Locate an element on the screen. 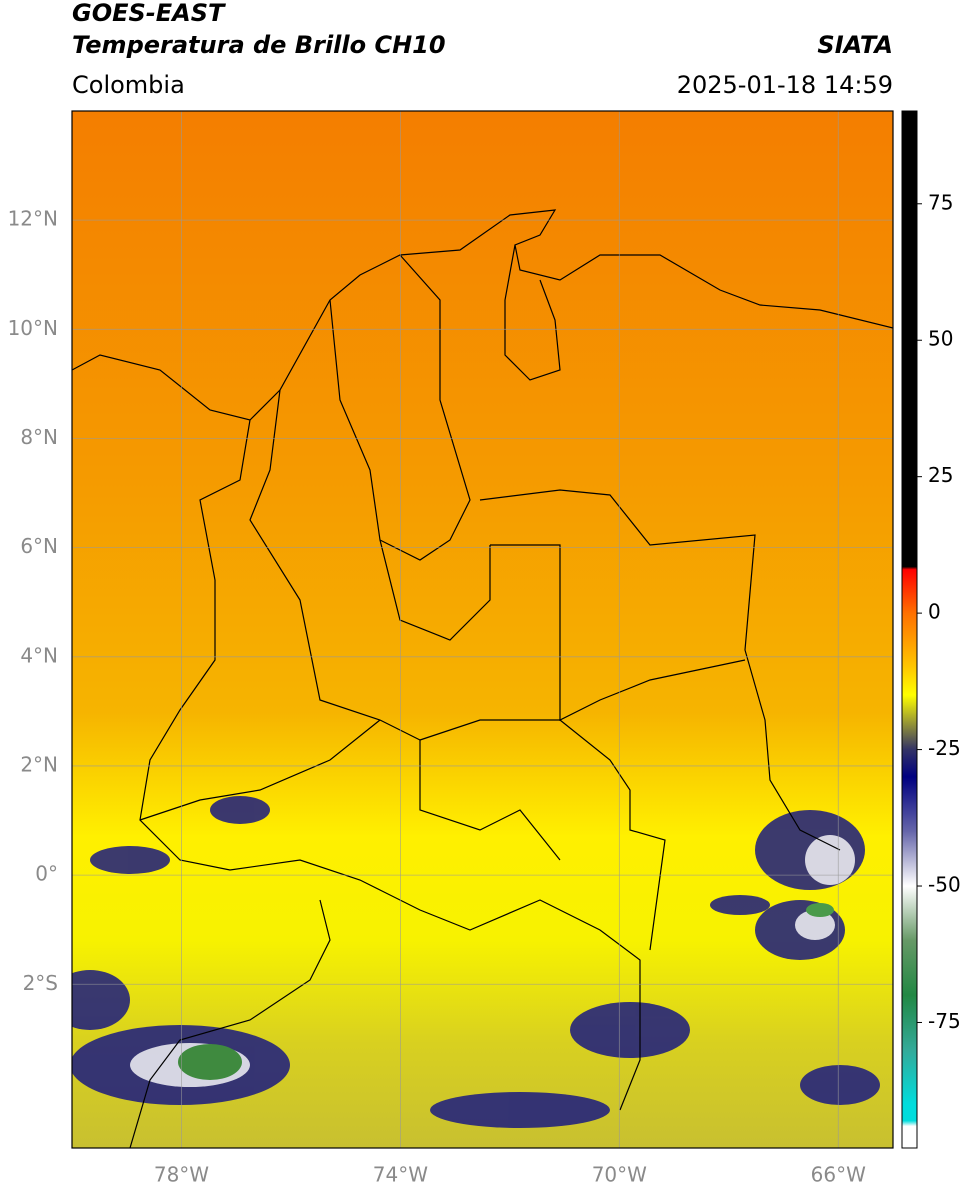  colorbar-tick-label: 0 is located at coordinates (934, 612).